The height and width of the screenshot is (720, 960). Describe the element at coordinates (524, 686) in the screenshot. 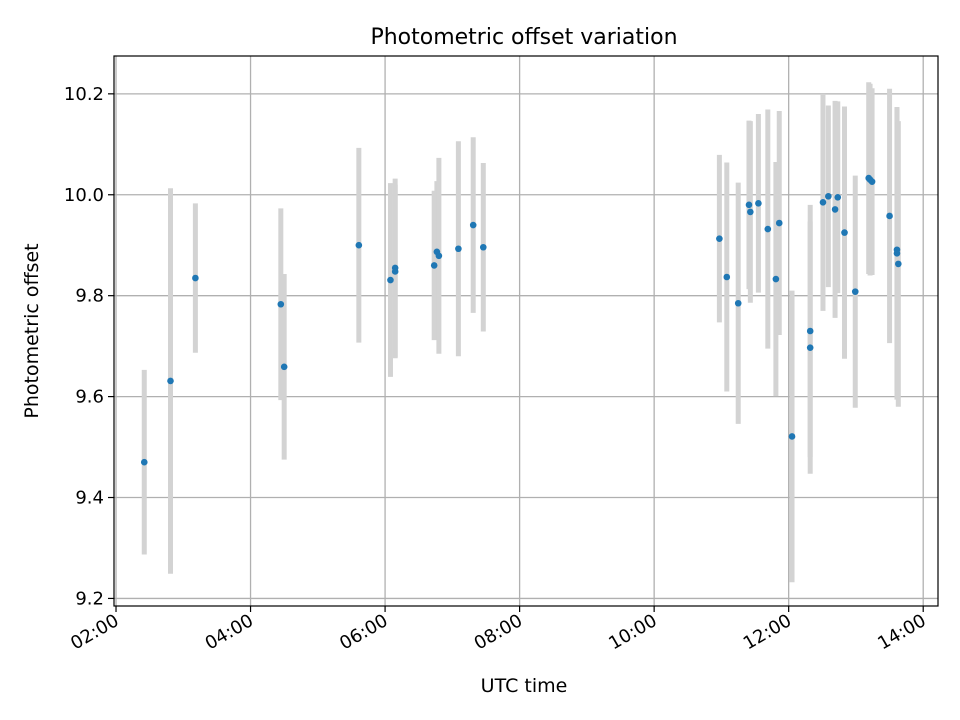

I see `x-axis-label: UTC time` at that location.